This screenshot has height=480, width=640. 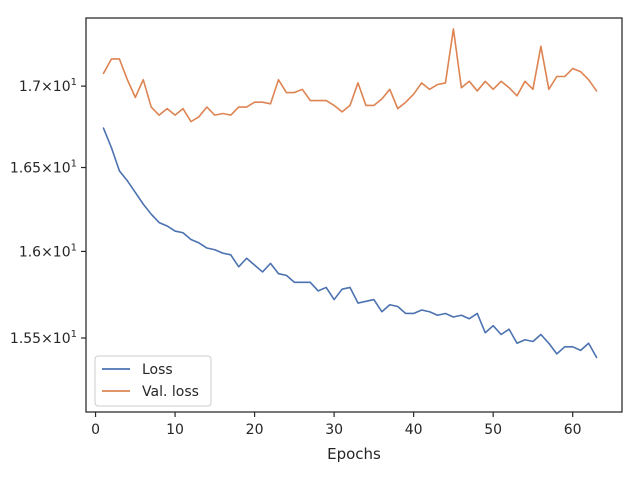 What do you see at coordinates (48, 86) in the screenshot?
I see `y-tick-label: 1.7×10¹` at bounding box center [48, 86].